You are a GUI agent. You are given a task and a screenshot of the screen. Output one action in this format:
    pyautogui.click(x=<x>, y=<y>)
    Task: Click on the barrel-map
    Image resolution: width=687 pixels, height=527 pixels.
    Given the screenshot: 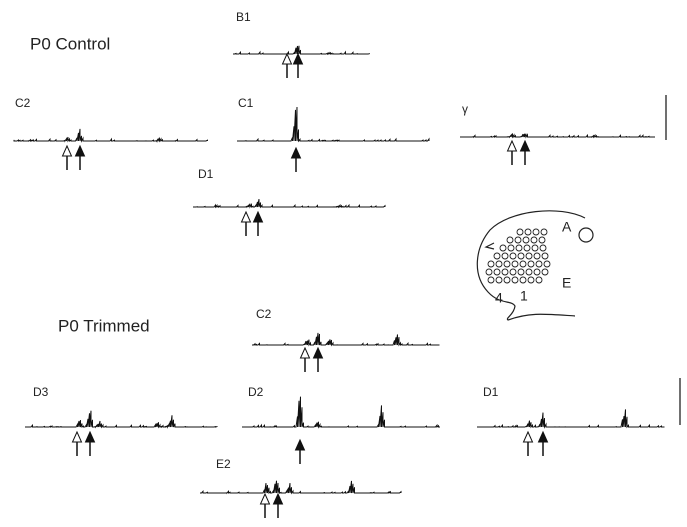 What is the action you would take?
    pyautogui.click(x=535, y=265)
    